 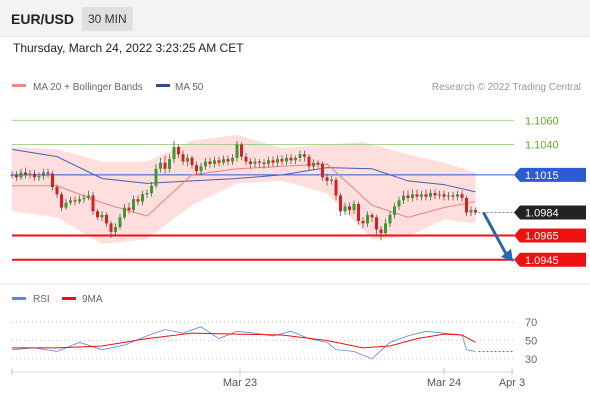 What do you see at coordinates (542, 213) in the screenshot?
I see `level-label: 1.0984` at bounding box center [542, 213].